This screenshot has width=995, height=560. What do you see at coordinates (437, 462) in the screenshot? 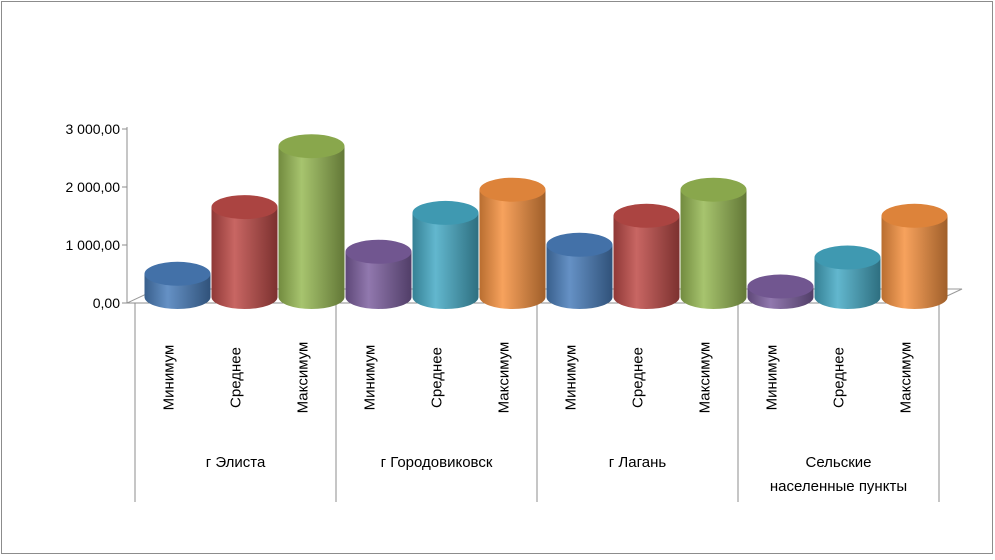
I see `group-label: г Городовиковск` at bounding box center [437, 462].